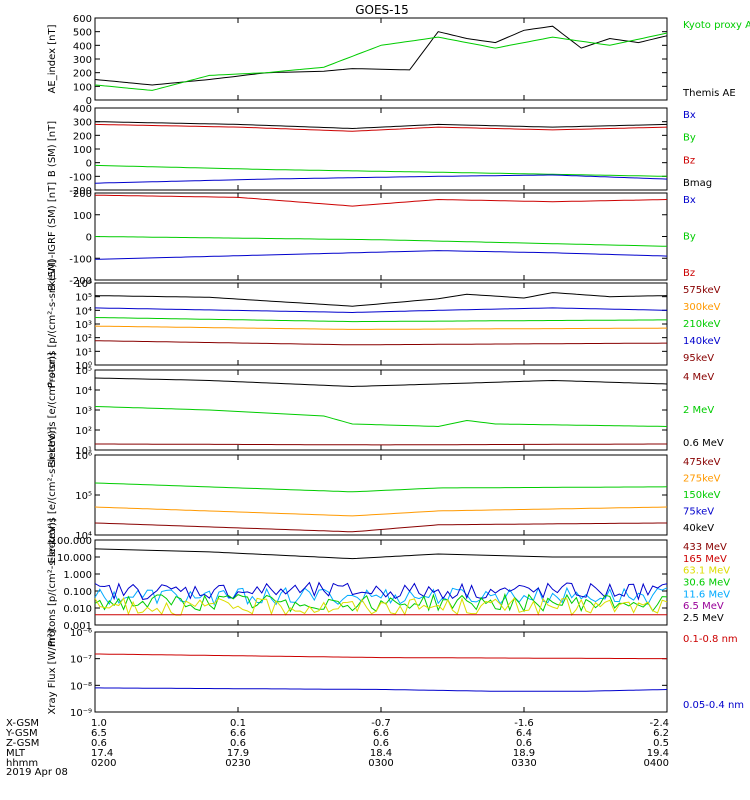  Describe the element at coordinates (698, 410) in the screenshot. I see `legend-label: 2 MeV` at that location.